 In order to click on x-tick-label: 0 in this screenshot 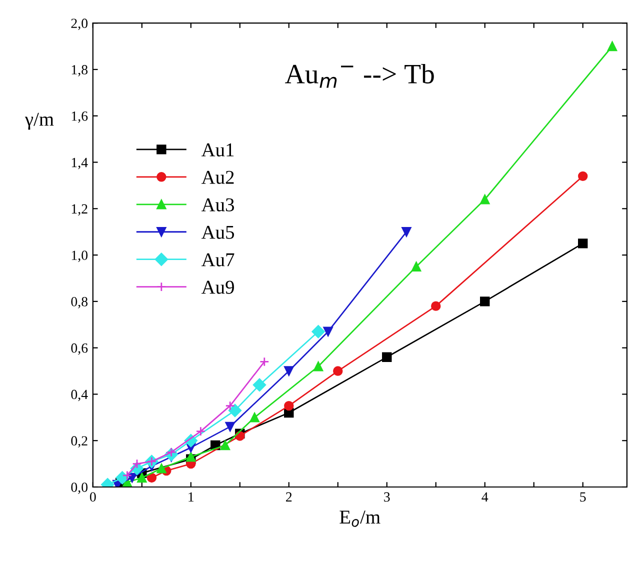, I will do `click(93, 497)`.